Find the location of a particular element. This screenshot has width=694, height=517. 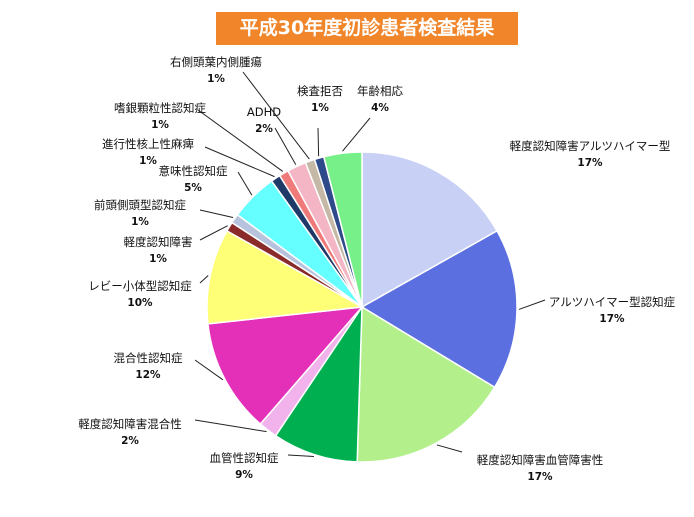

slice-ftd-percent: 1% is located at coordinates (140, 222).